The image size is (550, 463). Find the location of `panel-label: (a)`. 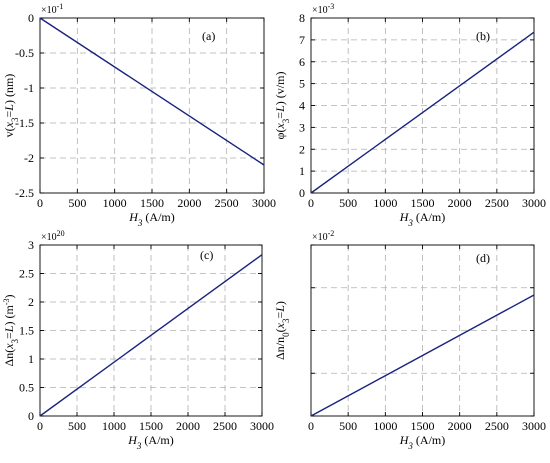

panel-label: (a) is located at coordinates (208, 36).